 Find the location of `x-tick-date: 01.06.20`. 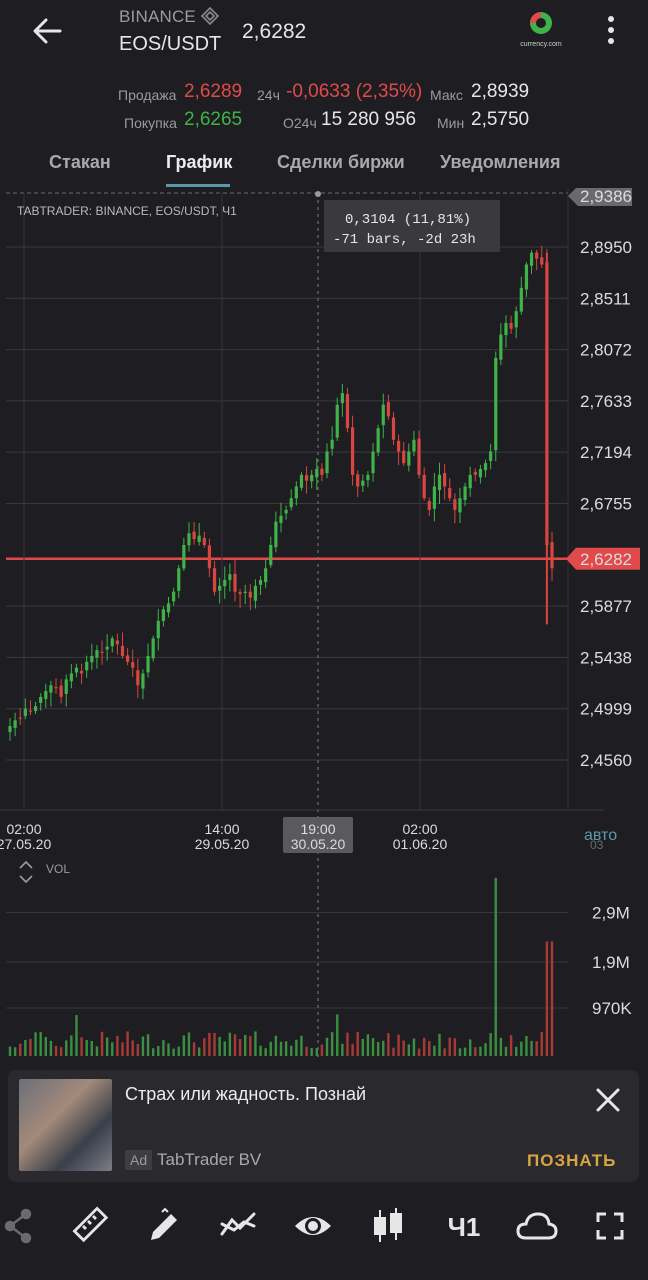

x-tick-date: 01.06.20 is located at coordinates (420, 844).